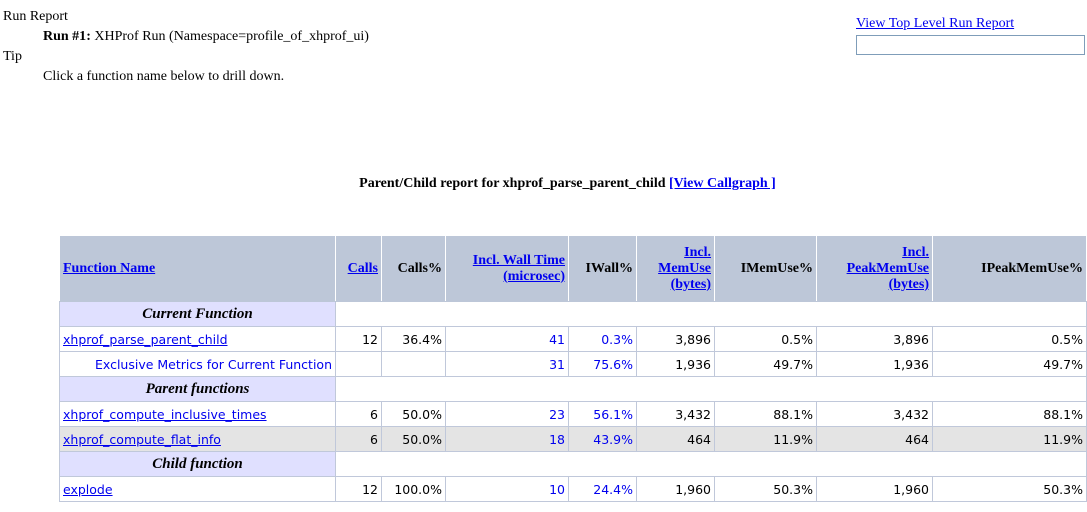 The width and height of the screenshot is (1087, 512). Describe the element at coordinates (675, 439) in the screenshot. I see `cell-incl-mem: 464` at that location.